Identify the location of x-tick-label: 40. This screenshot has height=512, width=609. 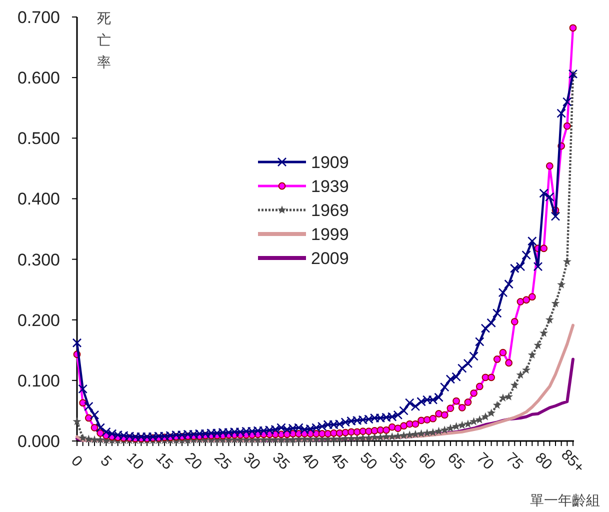
(310, 461).